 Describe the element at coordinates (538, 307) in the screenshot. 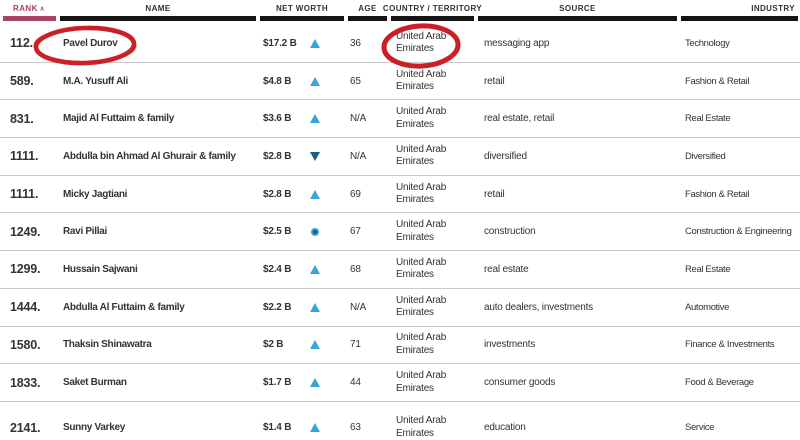

I see `source-cell: auto dealers, investments` at that location.